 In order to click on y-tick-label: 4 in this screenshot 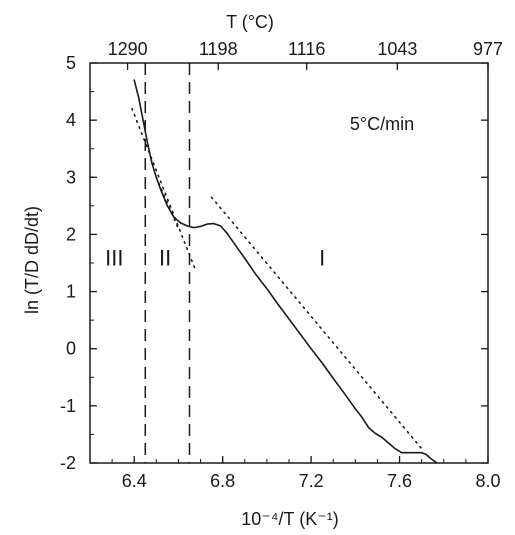, I will do `click(71, 120)`.